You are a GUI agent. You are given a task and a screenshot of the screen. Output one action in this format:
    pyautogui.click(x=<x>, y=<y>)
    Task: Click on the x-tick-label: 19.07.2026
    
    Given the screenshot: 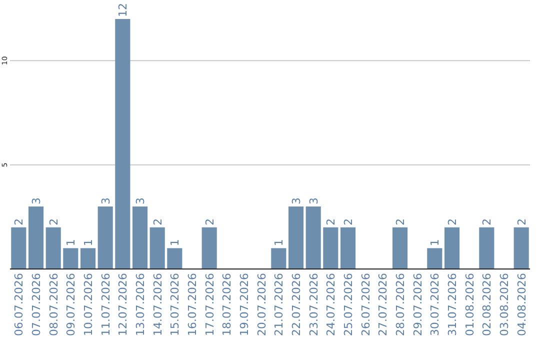 What is the action you would take?
    pyautogui.click(x=244, y=304)
    